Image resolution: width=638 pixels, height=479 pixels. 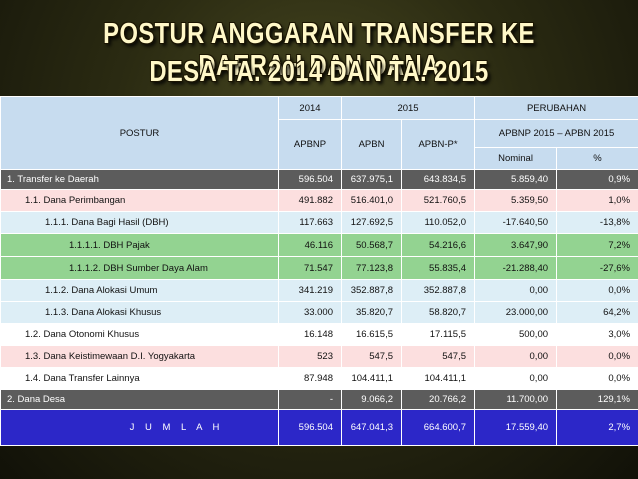 What do you see at coordinates (371, 245) in the screenshot?
I see `cell-apbn: 50.568,7` at bounding box center [371, 245].